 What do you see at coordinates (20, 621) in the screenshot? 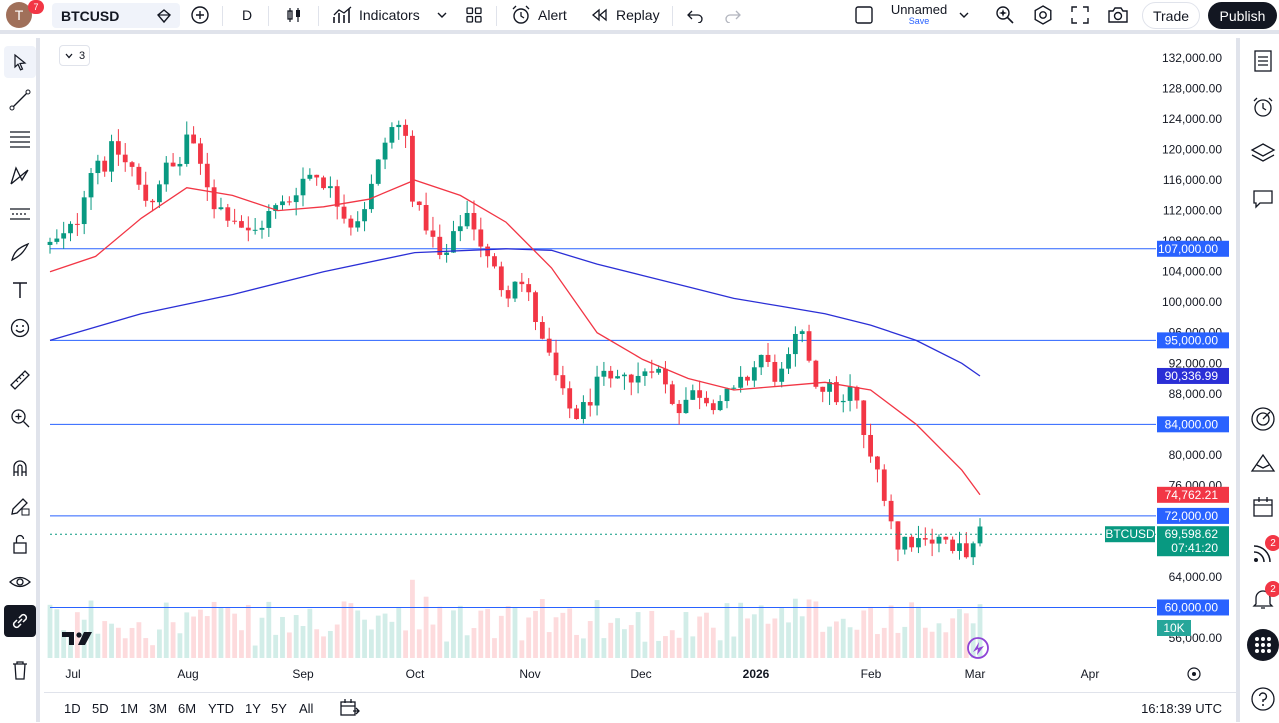
I see `link-tool` at bounding box center [20, 621].